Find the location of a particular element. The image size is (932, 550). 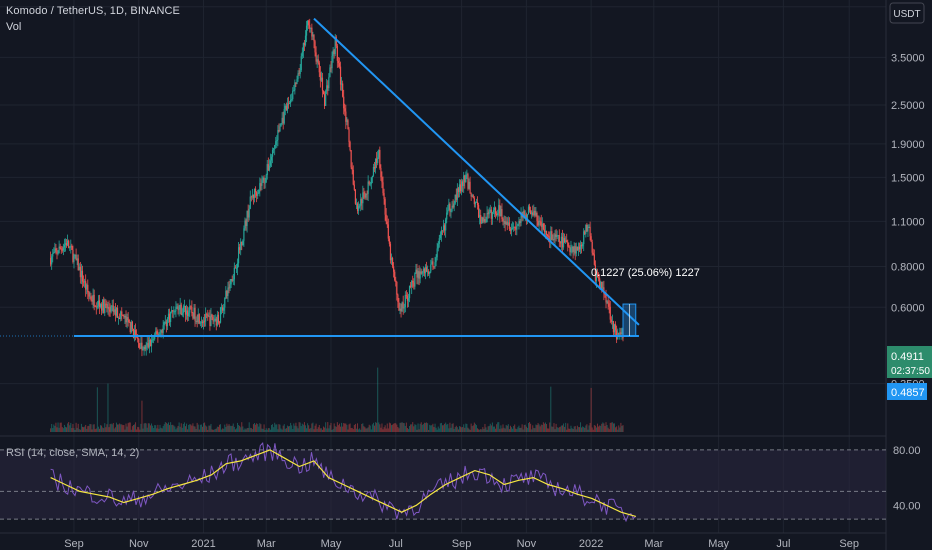

measure-tool: 0.1227 (25.06%) 1227 is located at coordinates (645, 302).